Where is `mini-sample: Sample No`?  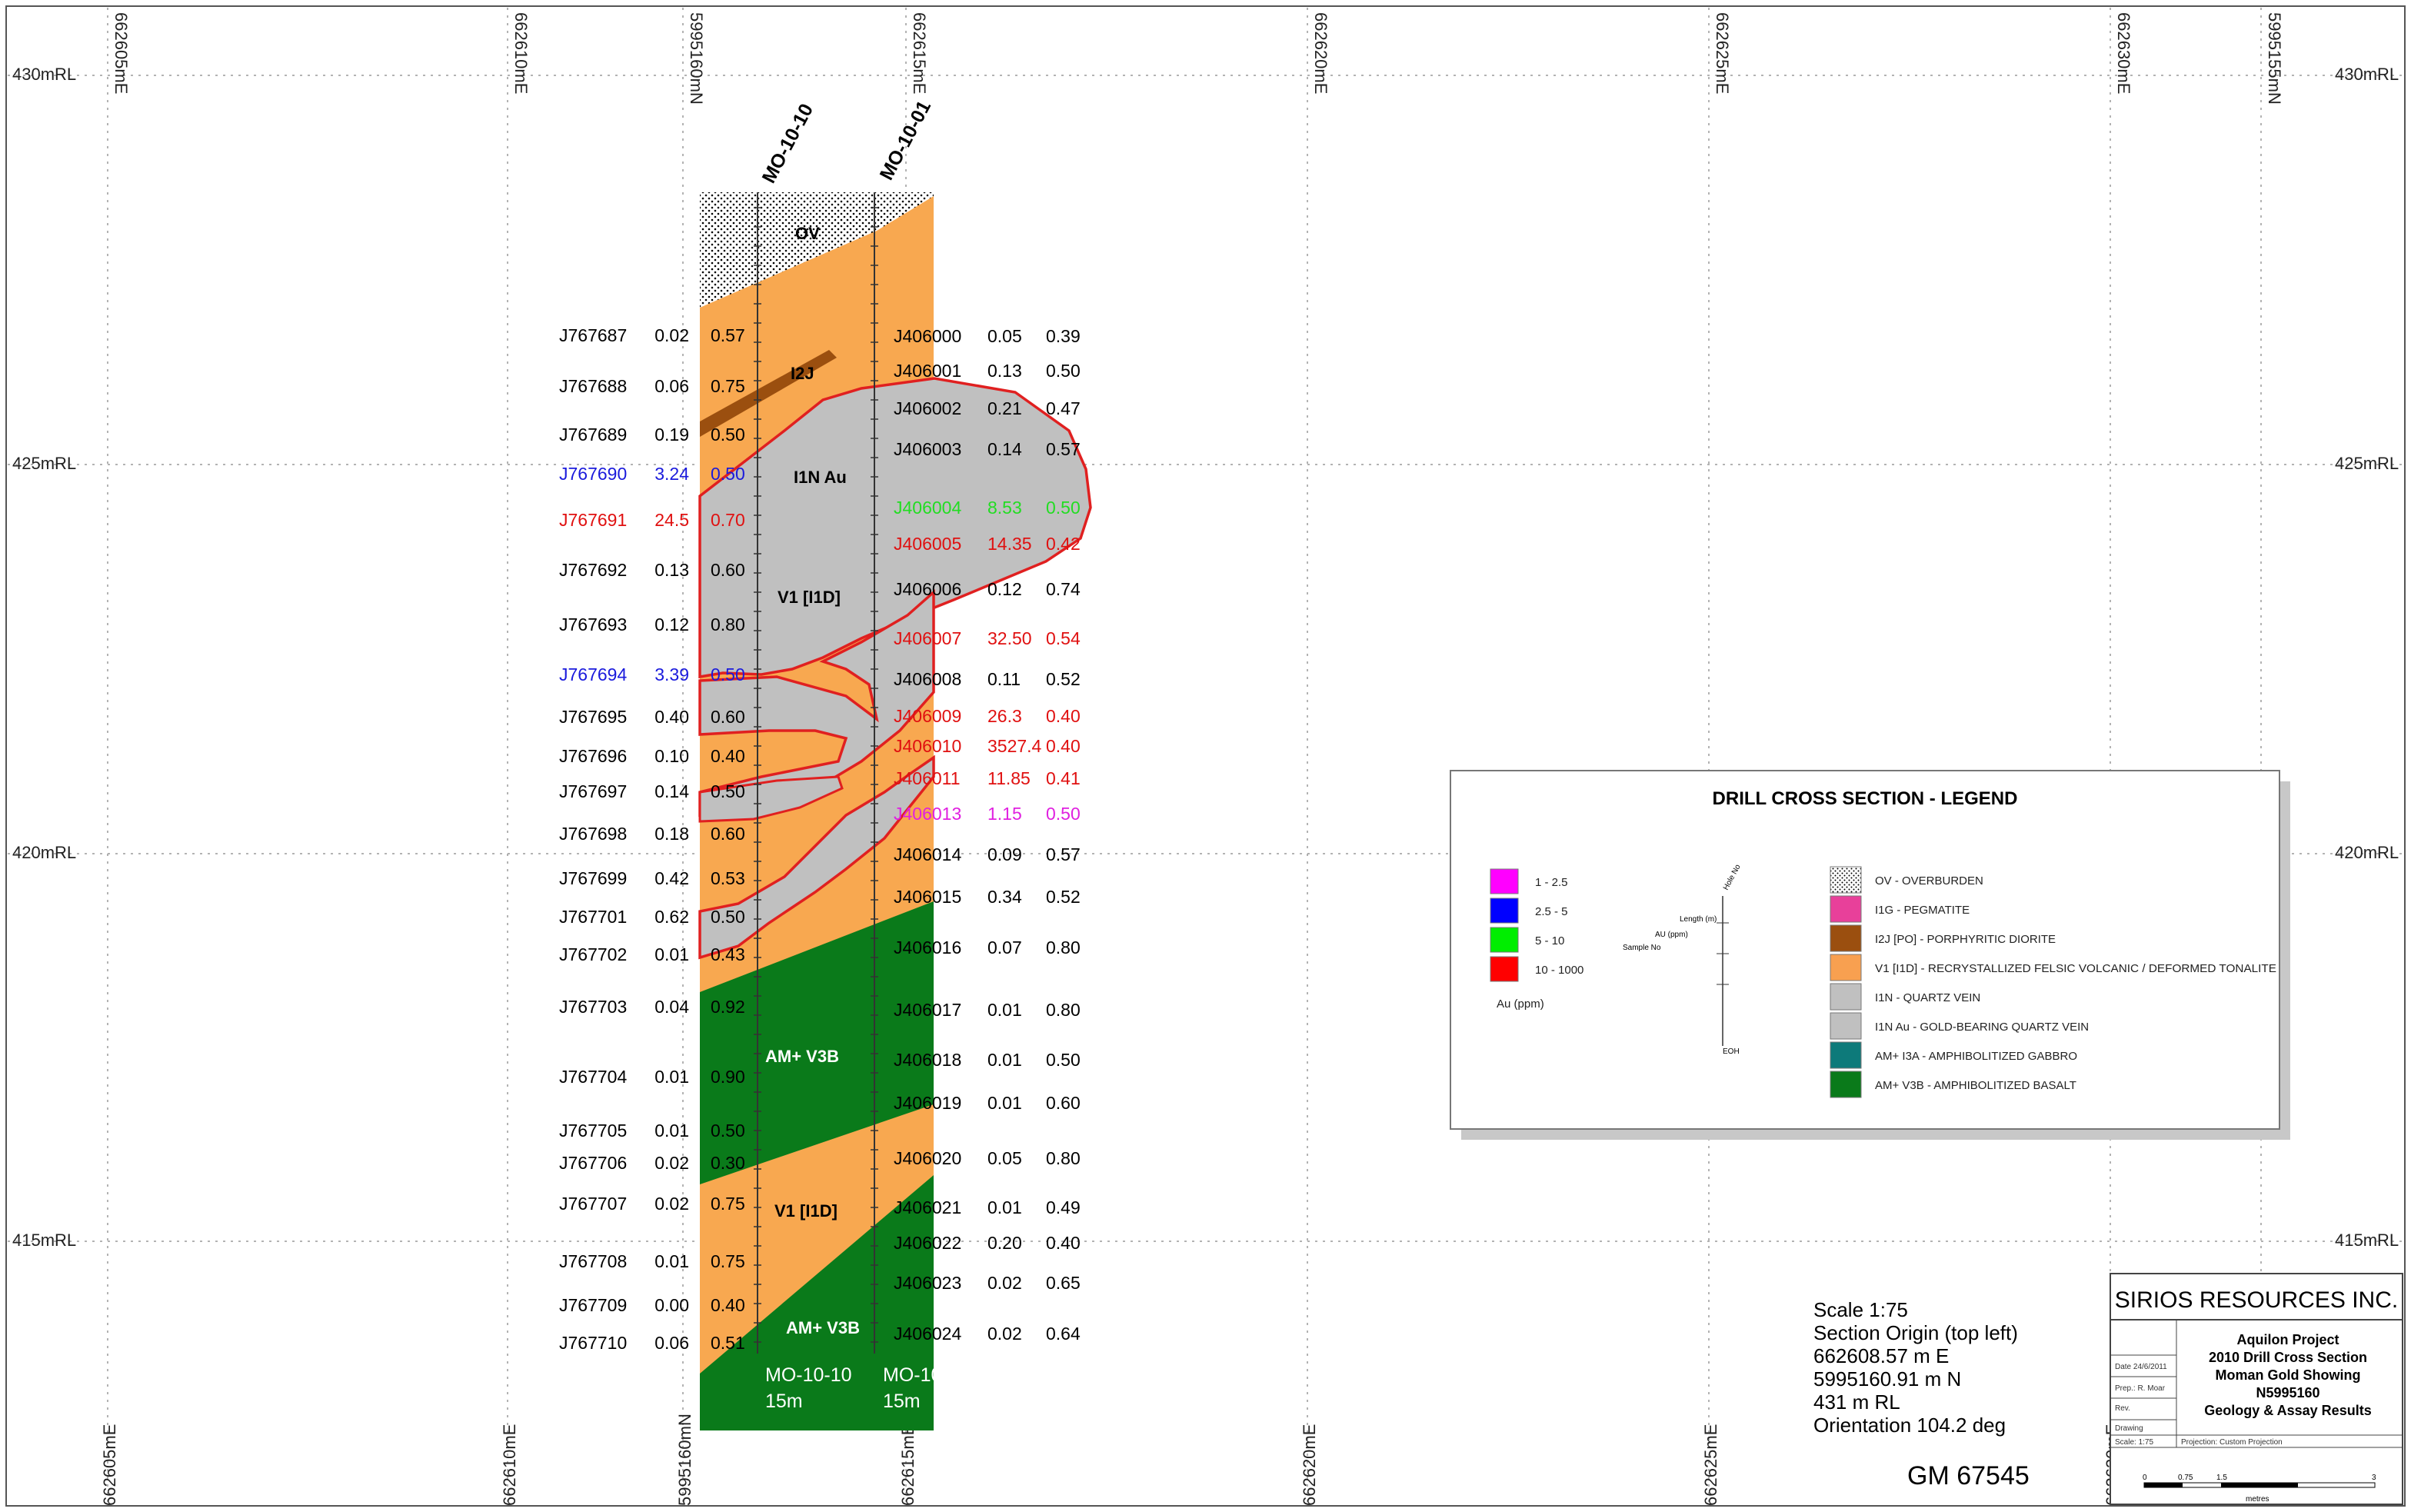 mini-sample: Sample No is located at coordinates (1642, 948).